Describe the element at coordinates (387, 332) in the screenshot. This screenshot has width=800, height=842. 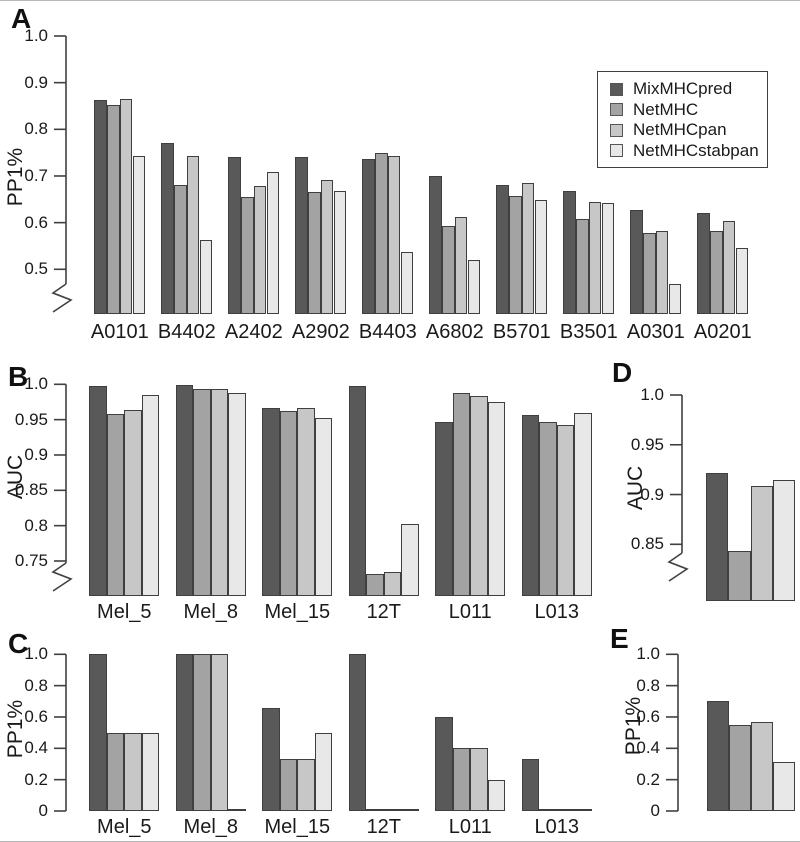
I see `x-category-label-a: B4403` at that location.